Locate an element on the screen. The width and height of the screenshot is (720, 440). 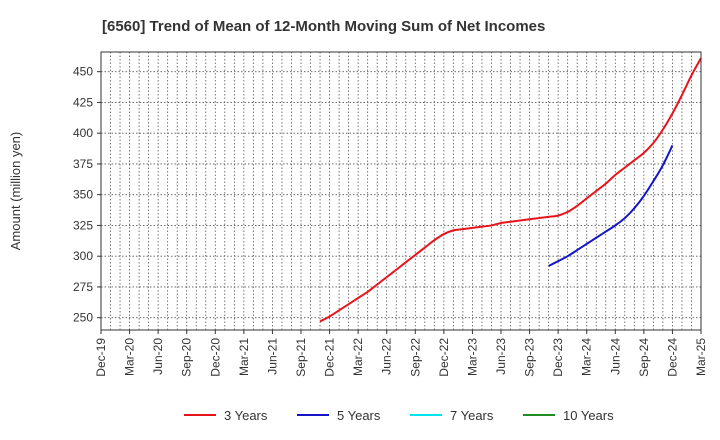
legend: 3 Years 5 Years 7 Years 10 Years is located at coordinates (399, 415).